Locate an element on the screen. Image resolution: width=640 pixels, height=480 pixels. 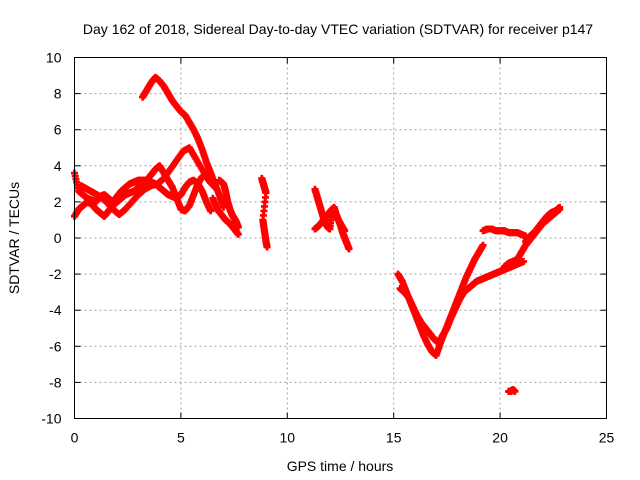
x-tick-label: 15 is located at coordinates (394, 438).